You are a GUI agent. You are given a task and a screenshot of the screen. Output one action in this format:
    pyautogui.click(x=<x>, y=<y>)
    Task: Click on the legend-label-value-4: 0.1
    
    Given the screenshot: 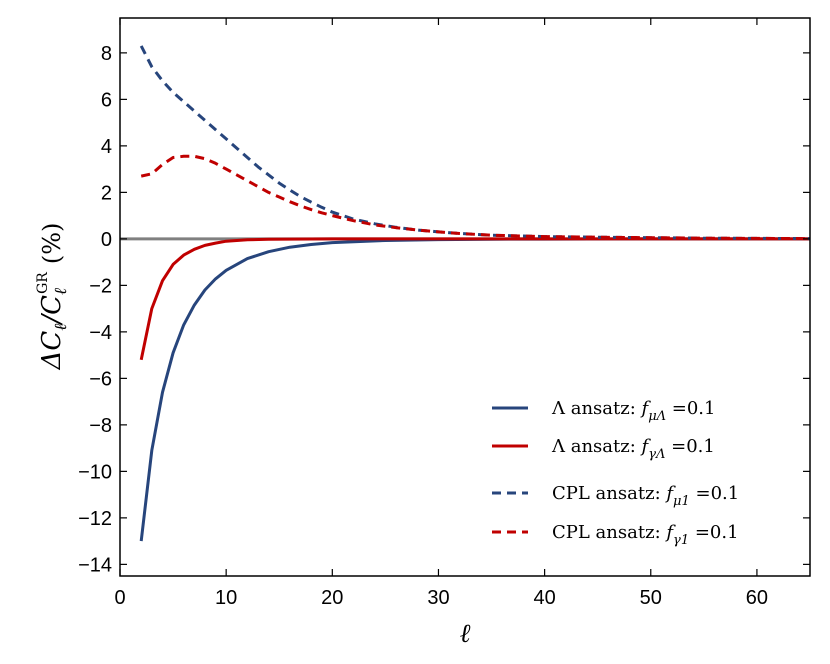 What is the action you would take?
    pyautogui.click(x=724, y=532)
    